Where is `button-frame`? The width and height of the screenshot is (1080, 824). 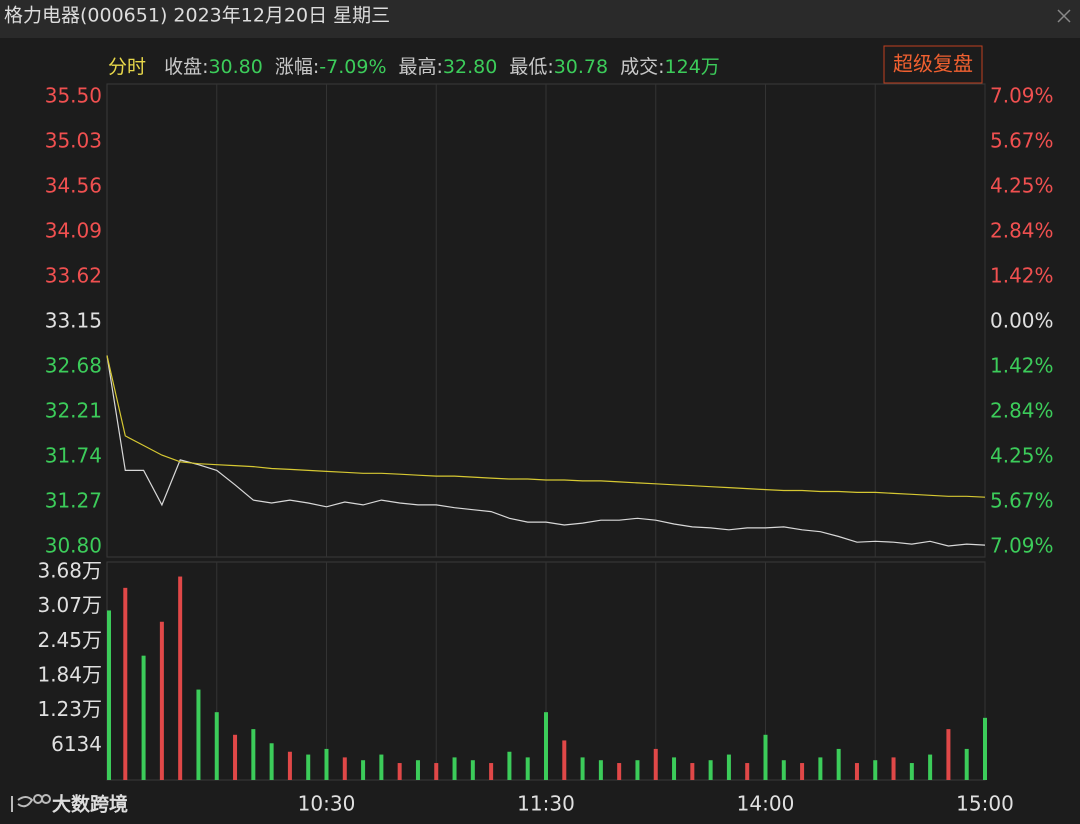 button-frame is located at coordinates (933, 64).